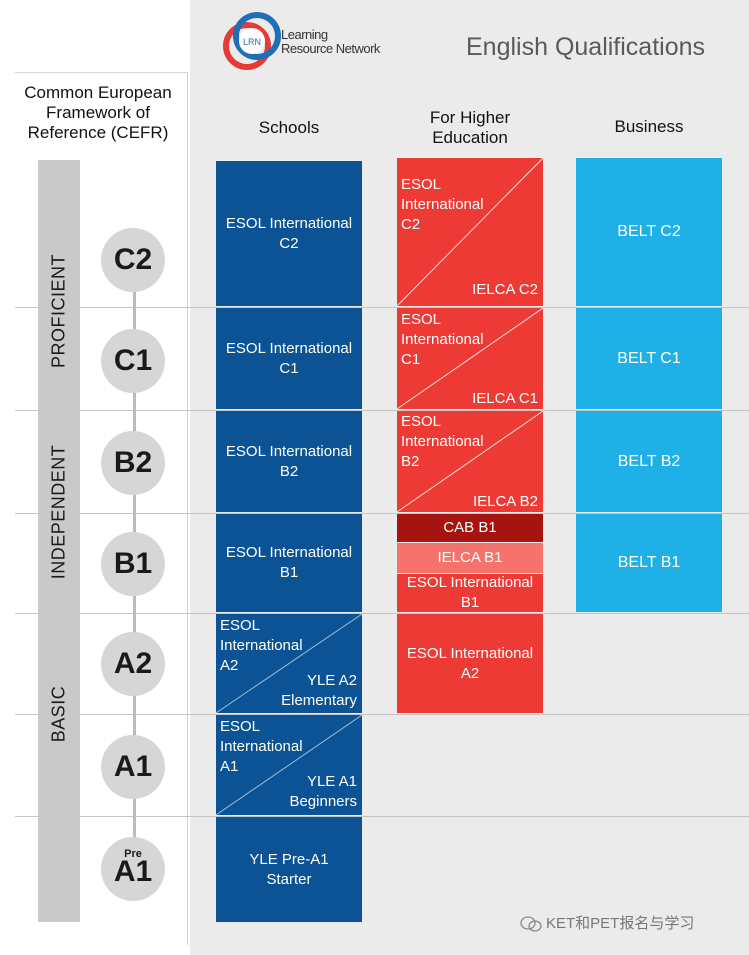  What do you see at coordinates (442, 339) in the screenshot?
I see `higher-esol-c1: ESOL International C1` at bounding box center [442, 339].